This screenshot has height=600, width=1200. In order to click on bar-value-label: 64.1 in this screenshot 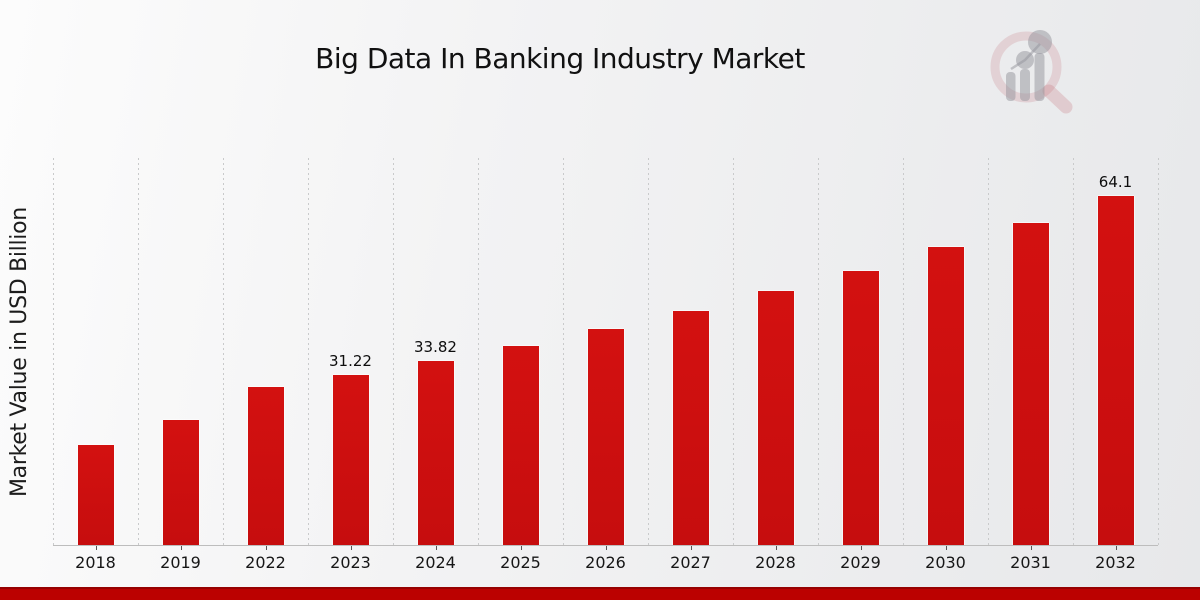, I will do `click(1115, 182)`.